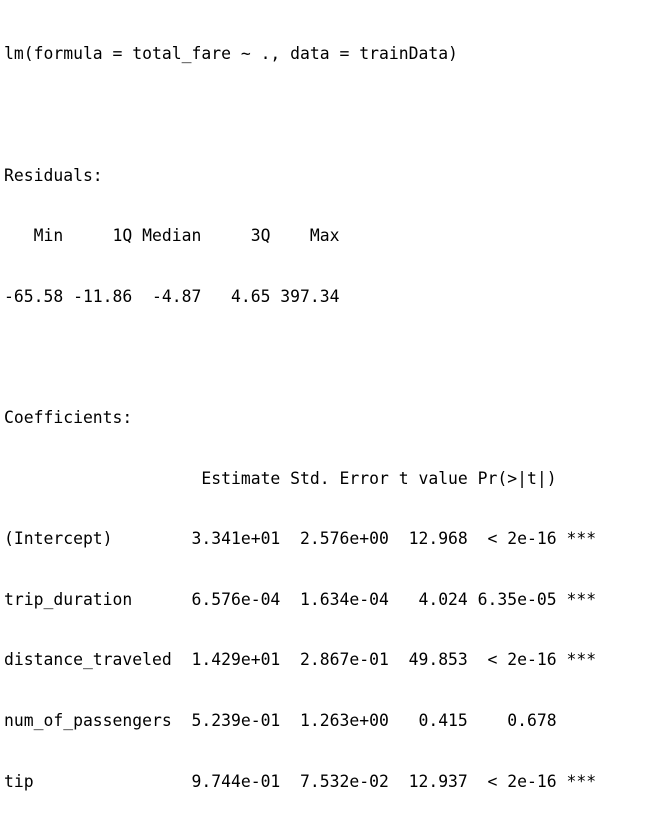 The height and width of the screenshot is (818, 666). Describe the element at coordinates (177, 236) in the screenshot. I see `residuals-header: Min 1Q Median 3Q Max` at that location.